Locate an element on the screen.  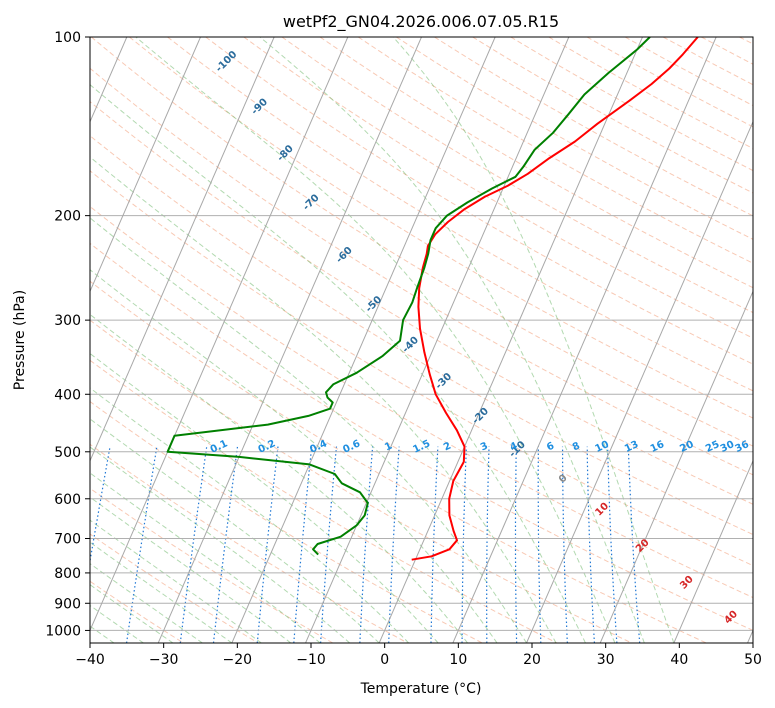
mixing-ratio-label: 25 is located at coordinates (712, 447).